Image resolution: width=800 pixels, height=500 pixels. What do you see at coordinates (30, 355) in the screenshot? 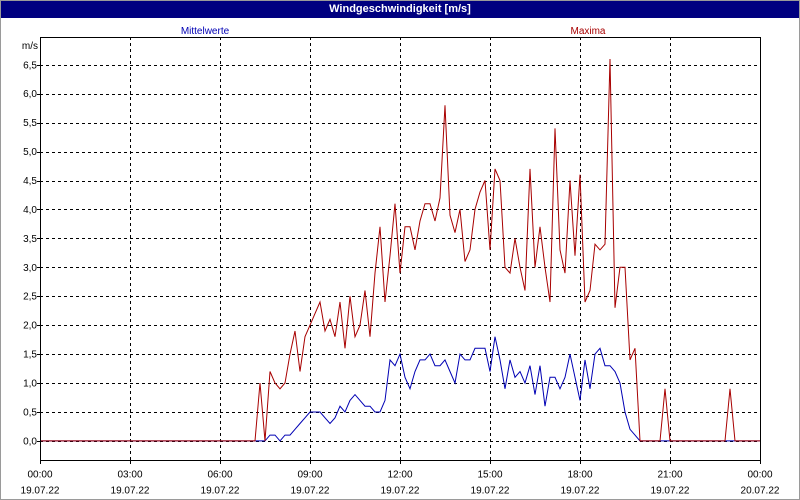
I see `y-tick-label: 1,5` at bounding box center [30, 355].